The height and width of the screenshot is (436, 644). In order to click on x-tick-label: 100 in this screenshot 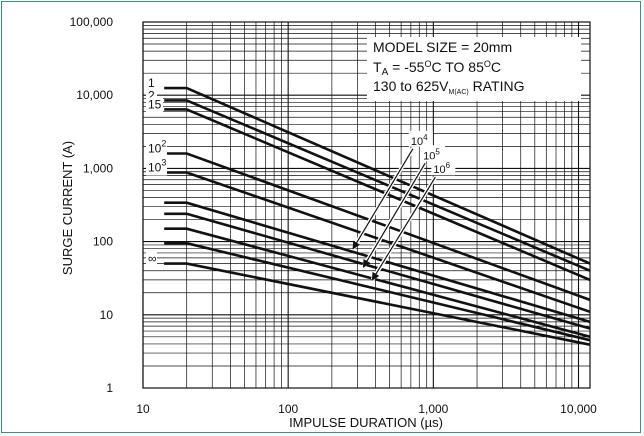, I will do `click(288, 409)`.